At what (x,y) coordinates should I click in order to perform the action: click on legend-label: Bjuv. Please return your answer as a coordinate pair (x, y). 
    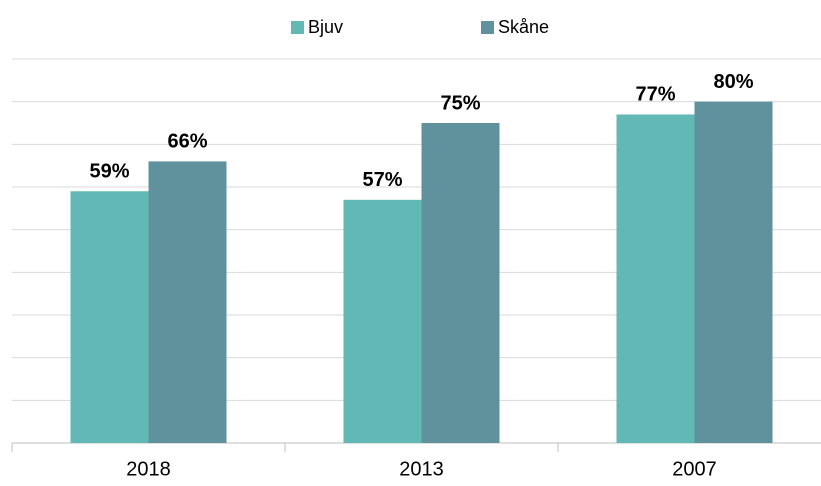
    Looking at the image, I should click on (325, 27).